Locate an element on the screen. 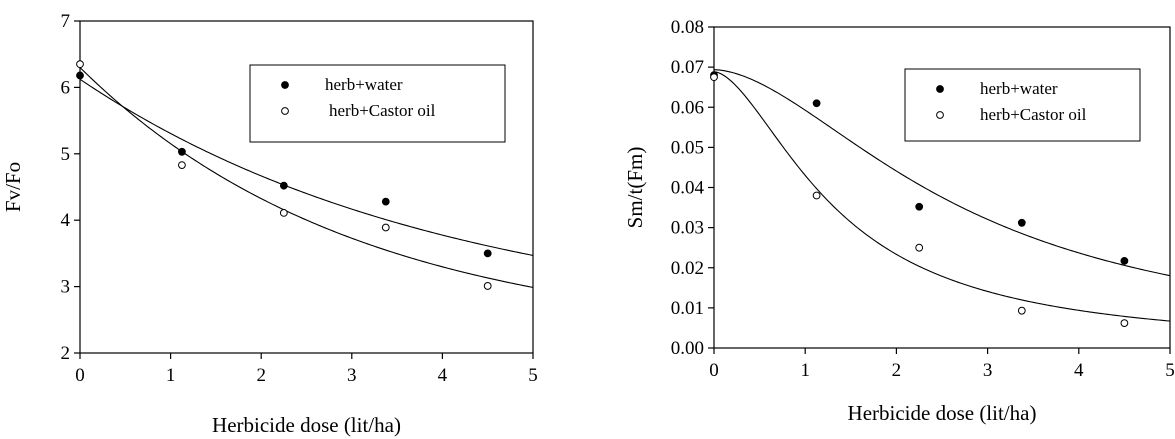 Image resolution: width=1175 pixels, height=439 pixels. y-tick-label: 2 is located at coordinates (66, 353).